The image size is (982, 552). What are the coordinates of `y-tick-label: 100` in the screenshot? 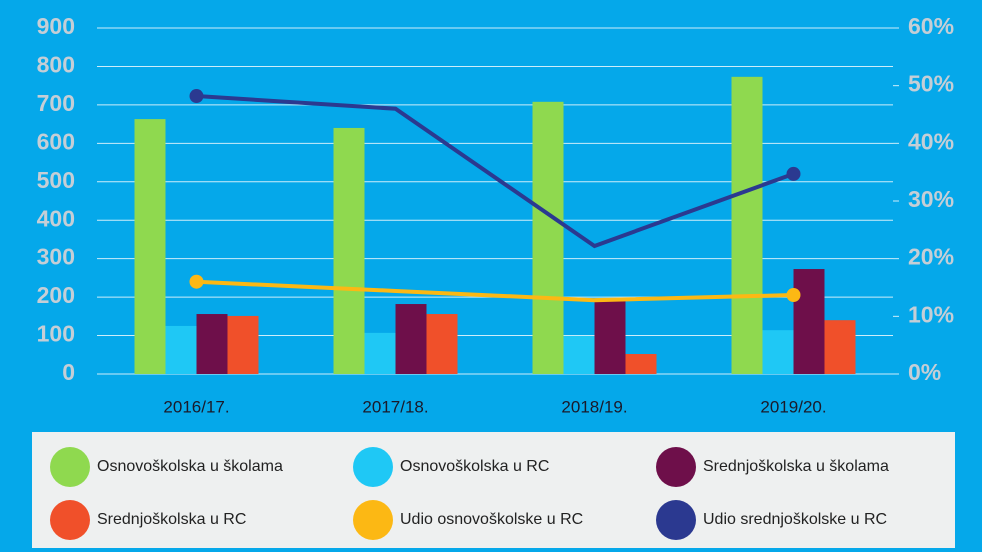 It's located at (56, 334).